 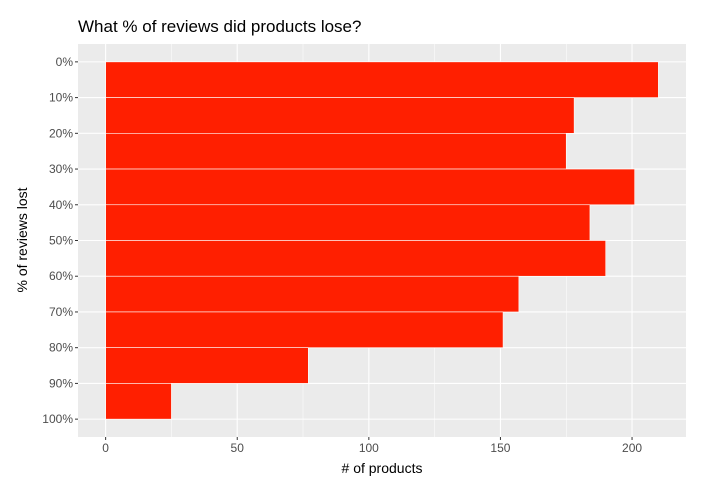 I want to click on y-tick-label: 10%, so click(x=61, y=98).